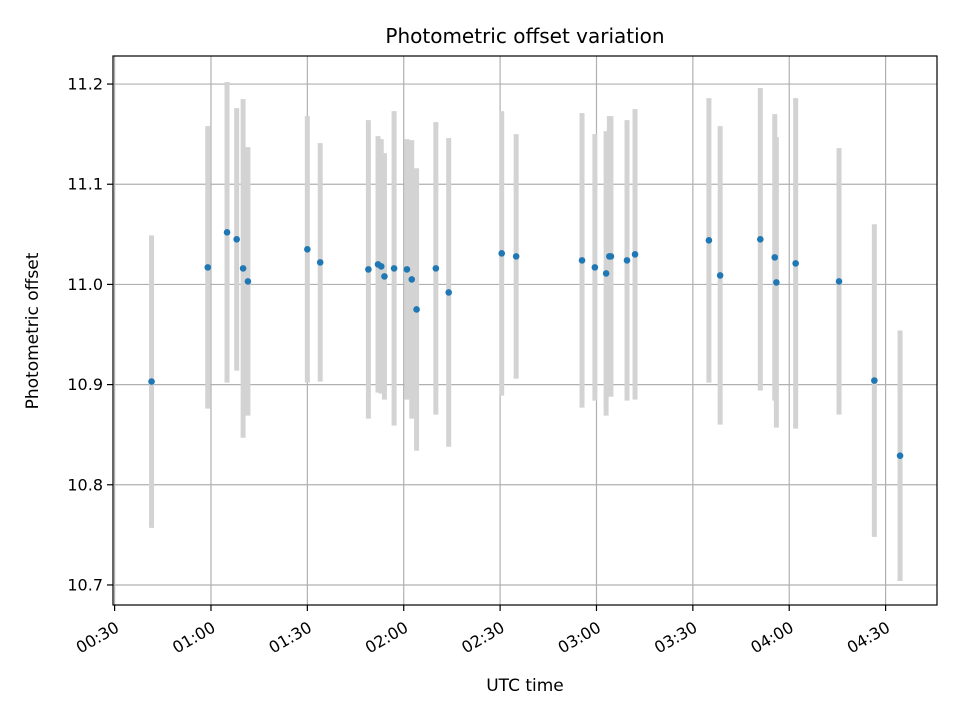 The image size is (960, 725). Describe the element at coordinates (85, 584) in the screenshot. I see `y-tick-label: 10.7` at that location.